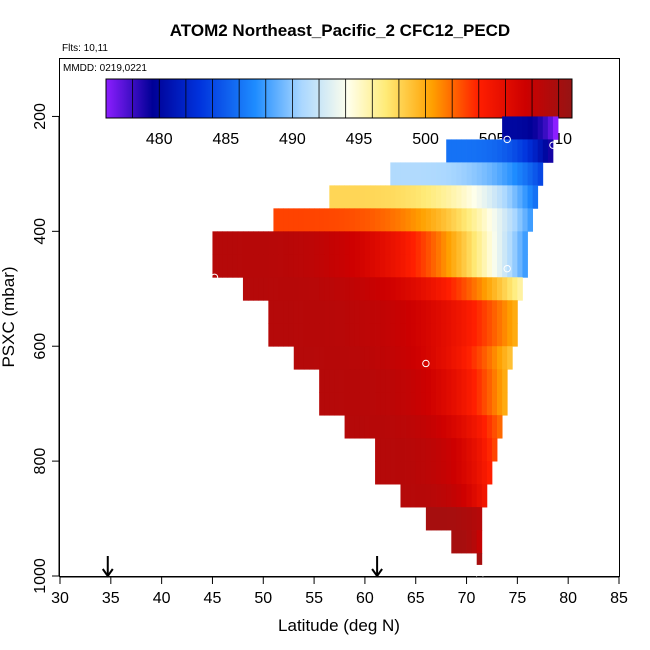 The image size is (650, 650). What do you see at coordinates (105, 68) in the screenshot?
I see `mmdd-label: MMDD: 0219,0221` at bounding box center [105, 68].